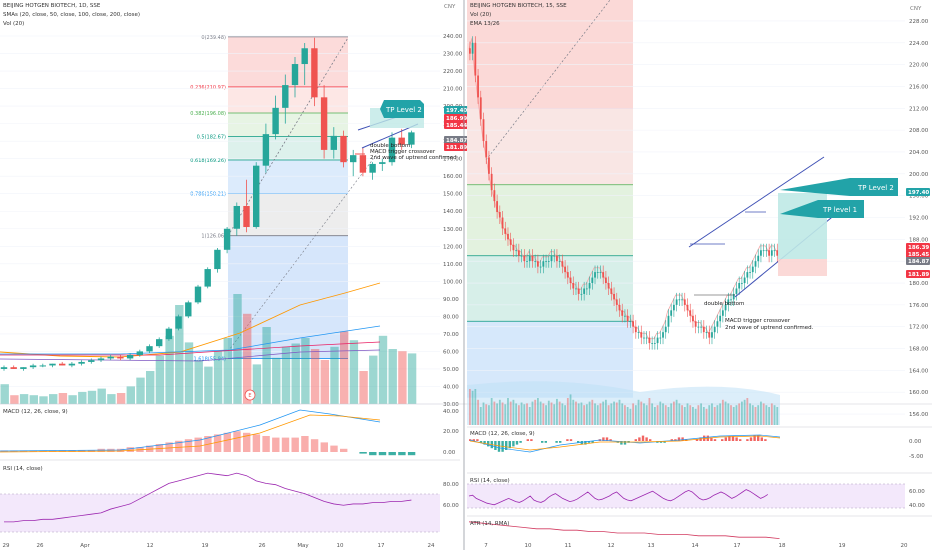 The height and width of the screenshot is (550, 932). I want to click on y-tick-label: 192.00, so click(919, 219).